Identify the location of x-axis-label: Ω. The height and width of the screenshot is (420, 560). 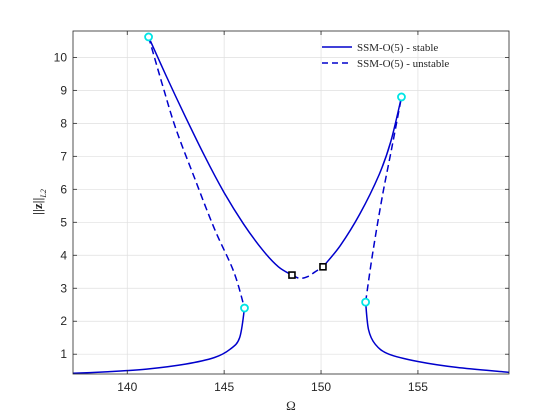
(291, 405).